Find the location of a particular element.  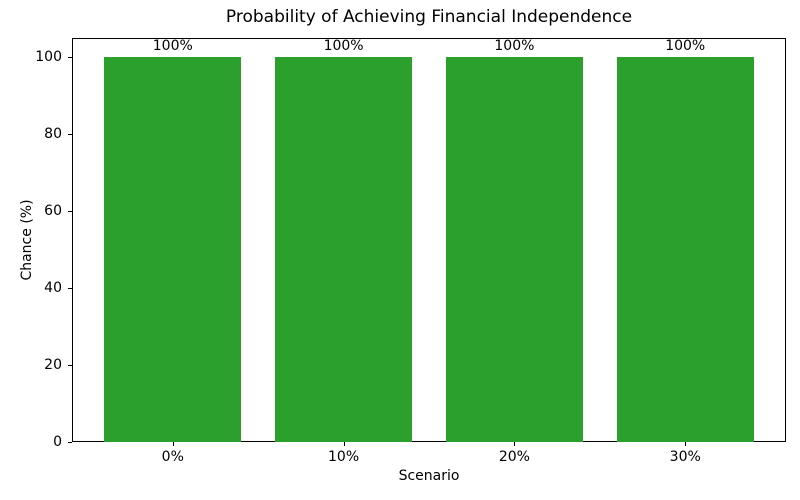

x-tick-label: 10% is located at coordinates (344, 457).